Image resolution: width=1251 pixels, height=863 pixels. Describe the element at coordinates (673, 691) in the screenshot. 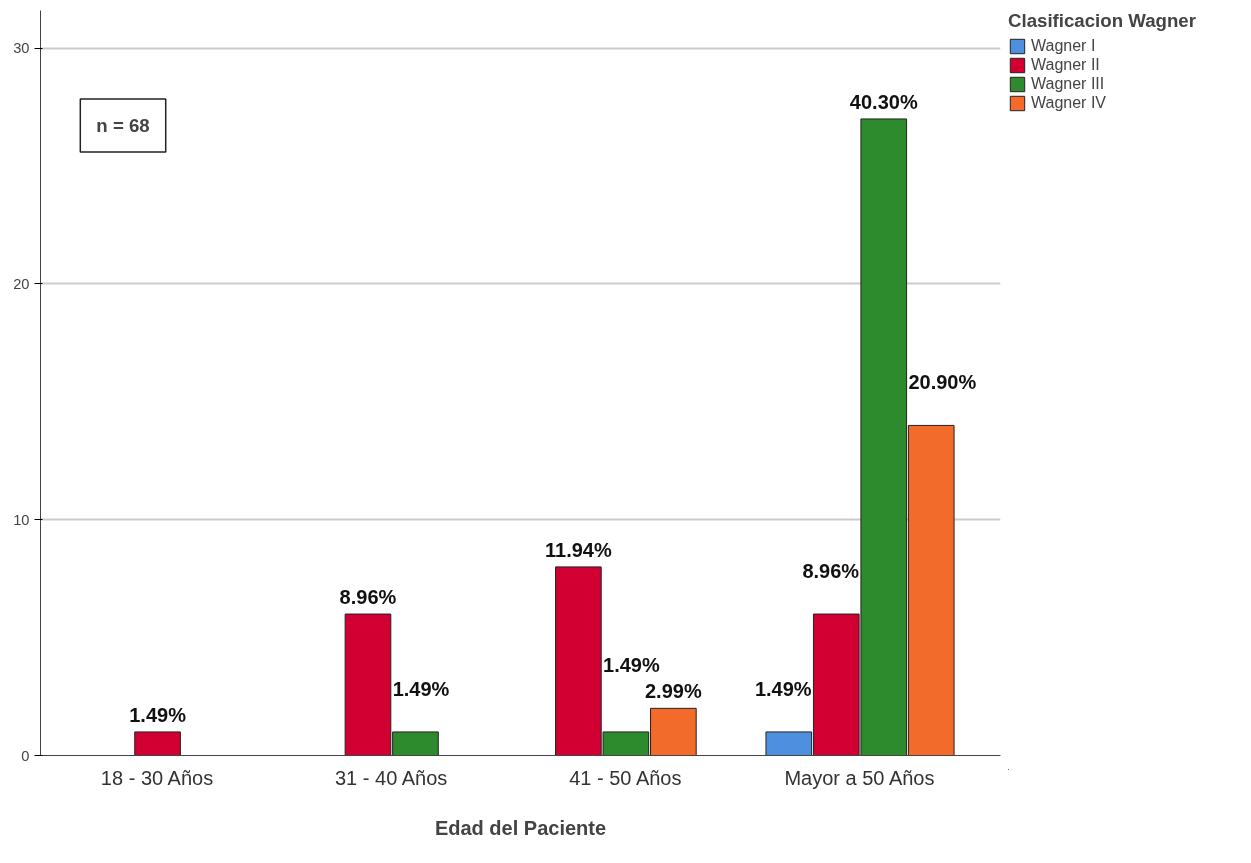

I see `annotation: 2.99%` at that location.